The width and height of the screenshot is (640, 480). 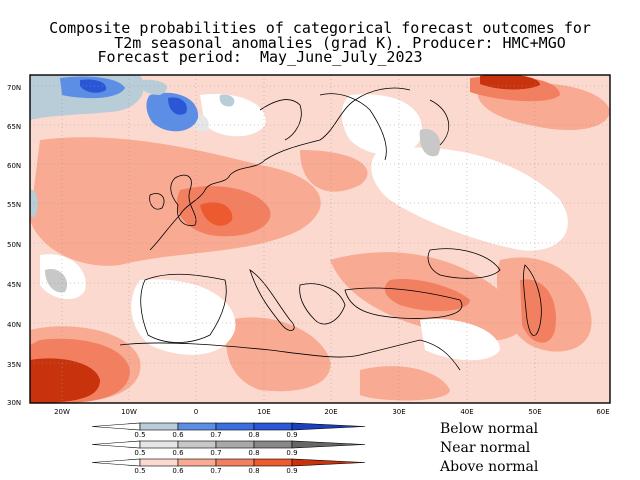 What do you see at coordinates (260, 57) in the screenshot?
I see `map-title-line-3: Forecast period: May_June_July_2023` at bounding box center [260, 57].